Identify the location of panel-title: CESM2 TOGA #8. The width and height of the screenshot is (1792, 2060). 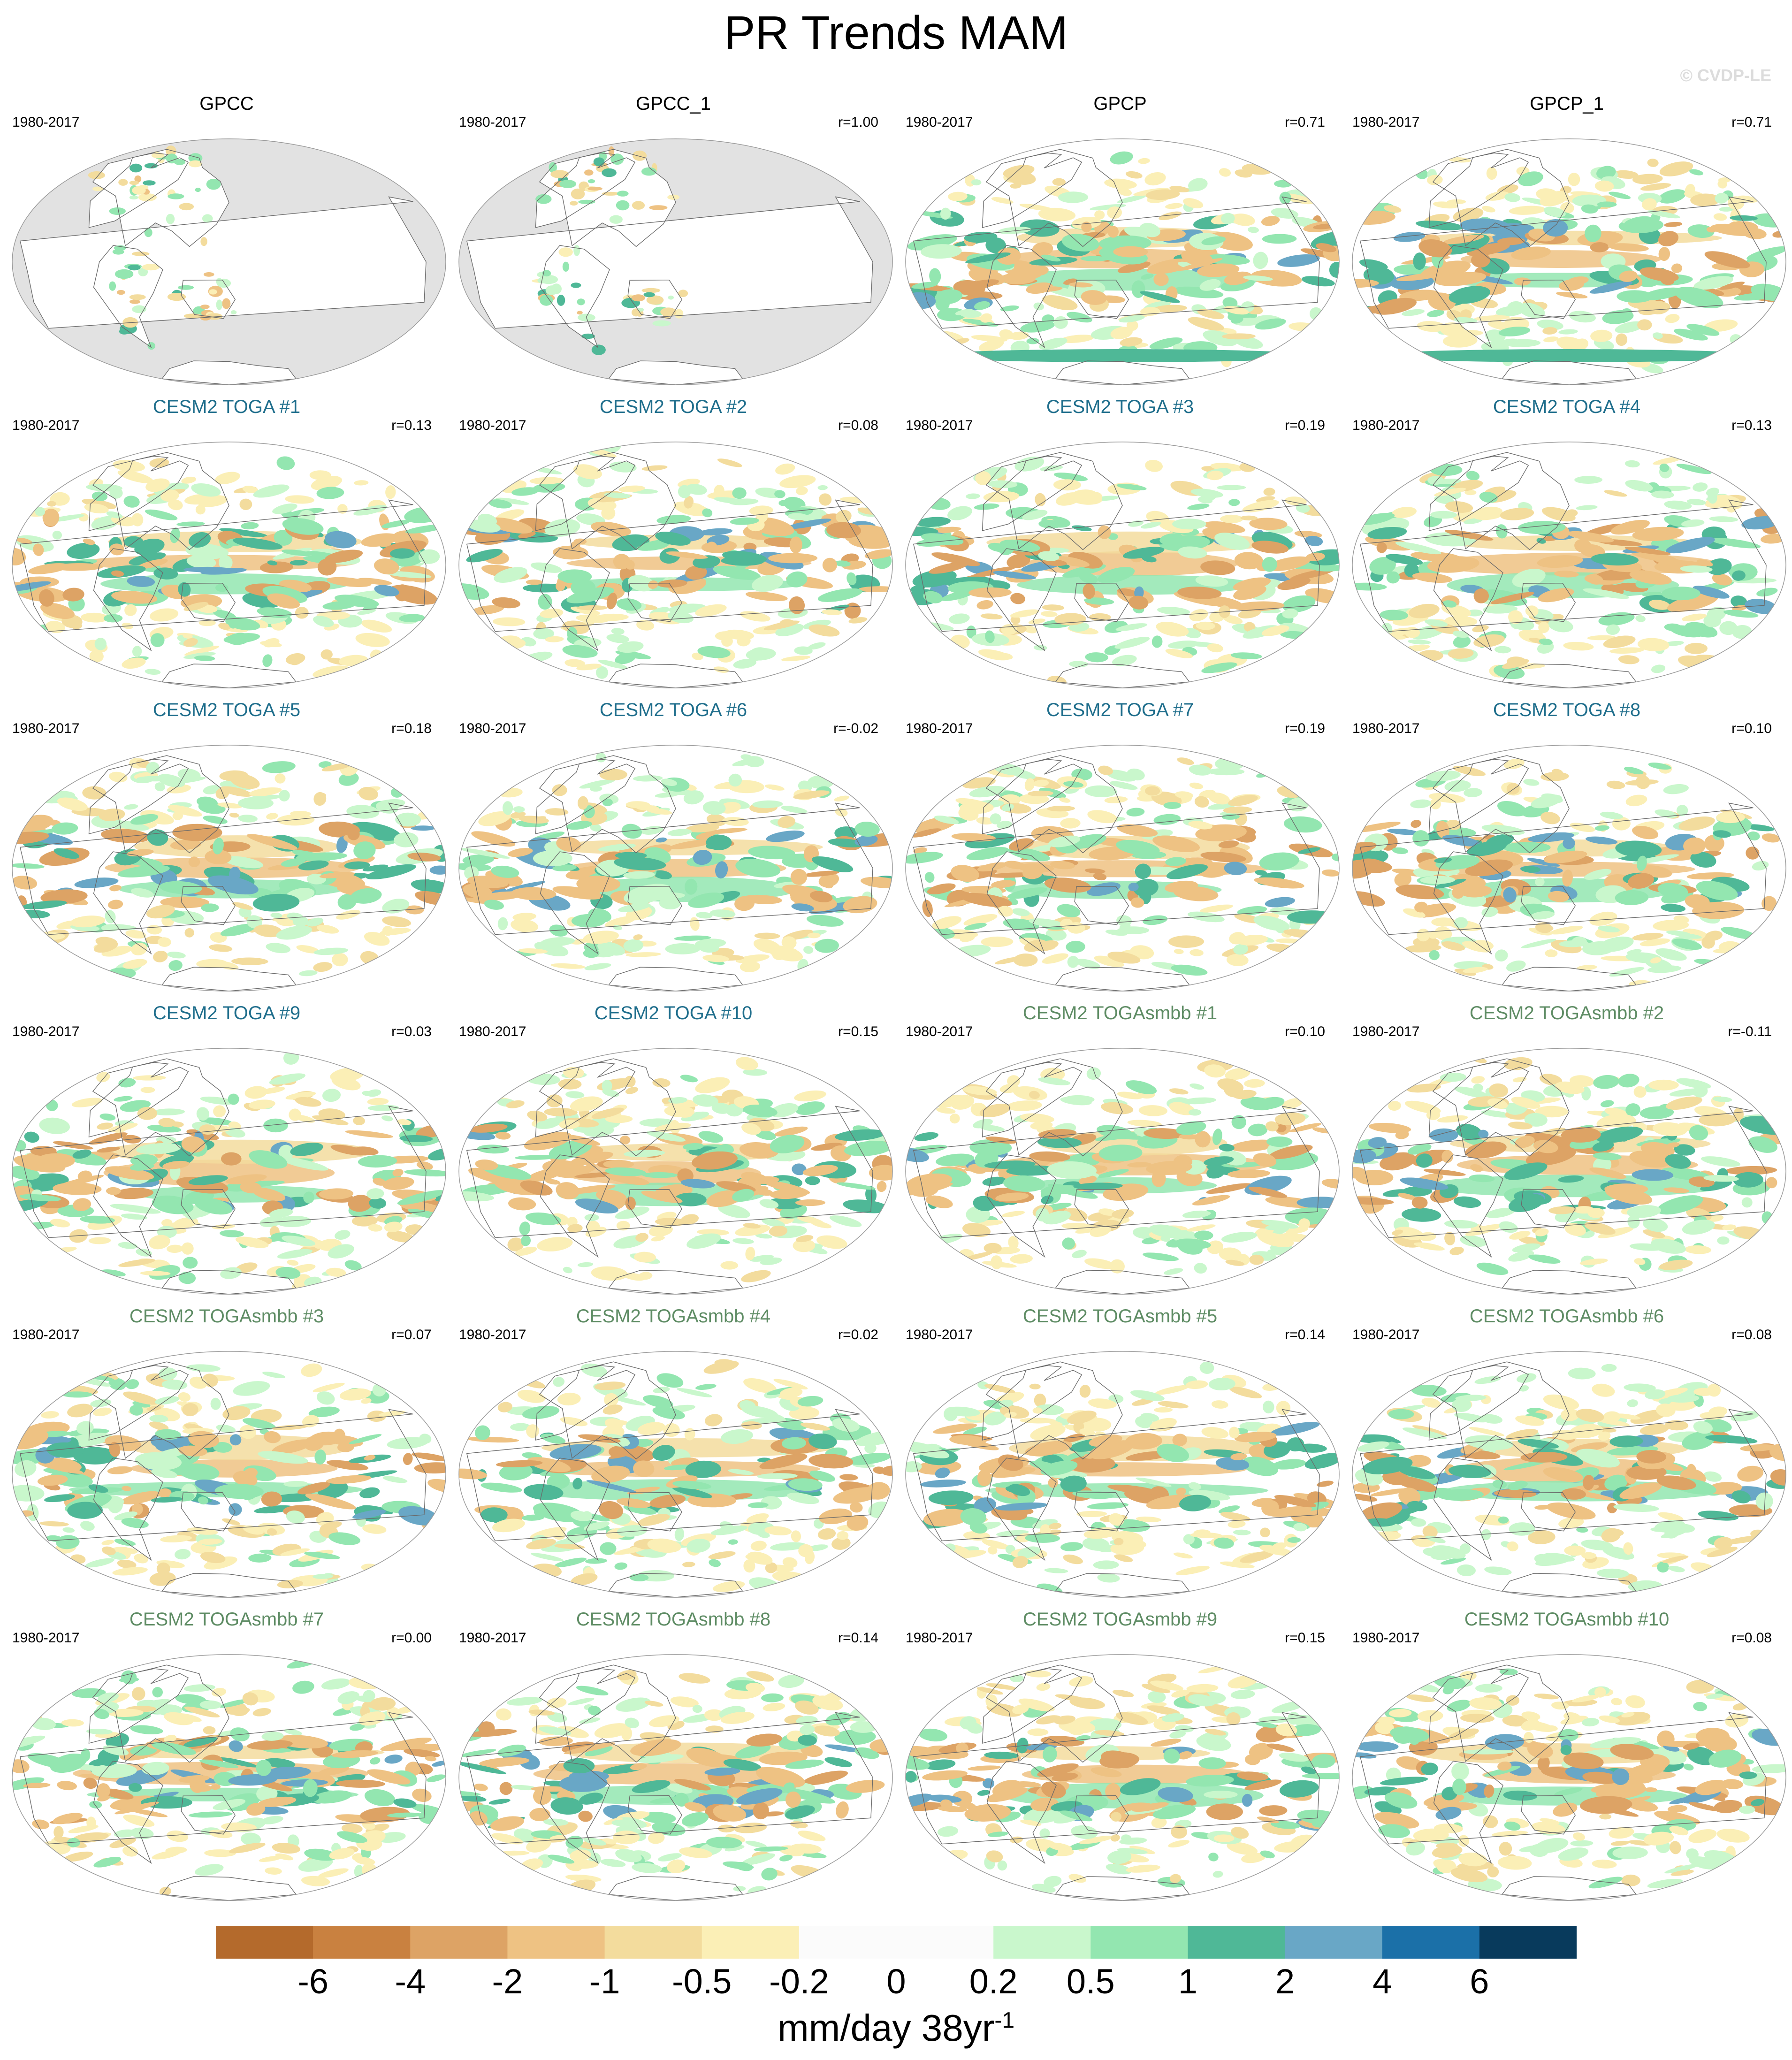
(1567, 710).